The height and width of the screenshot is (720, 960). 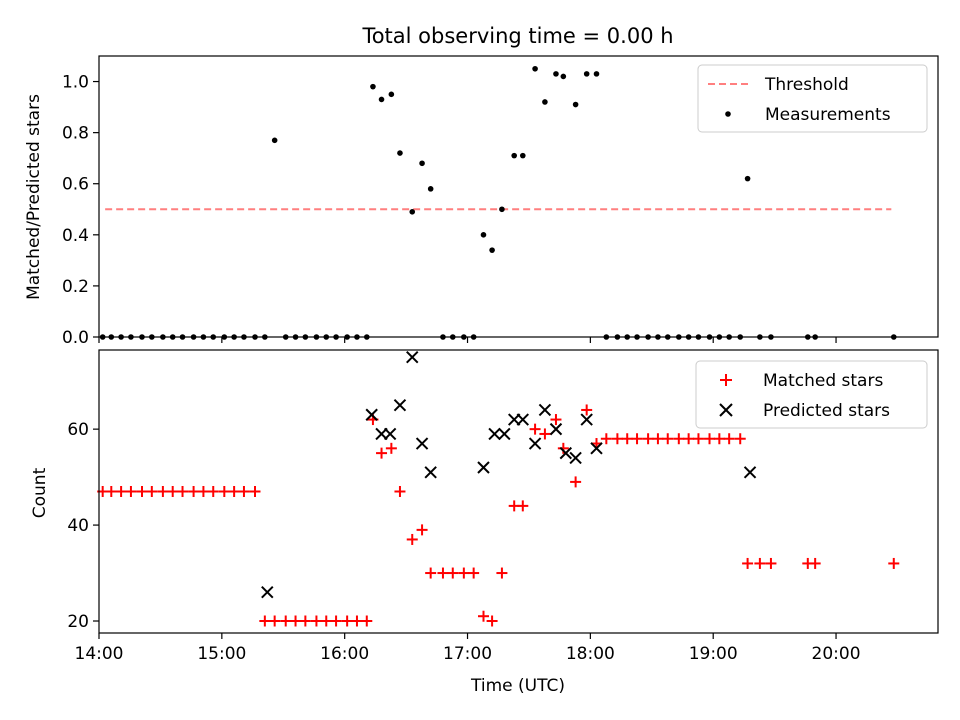 I want to click on ratio-legend: Threshold Measurements, so click(x=812, y=98).